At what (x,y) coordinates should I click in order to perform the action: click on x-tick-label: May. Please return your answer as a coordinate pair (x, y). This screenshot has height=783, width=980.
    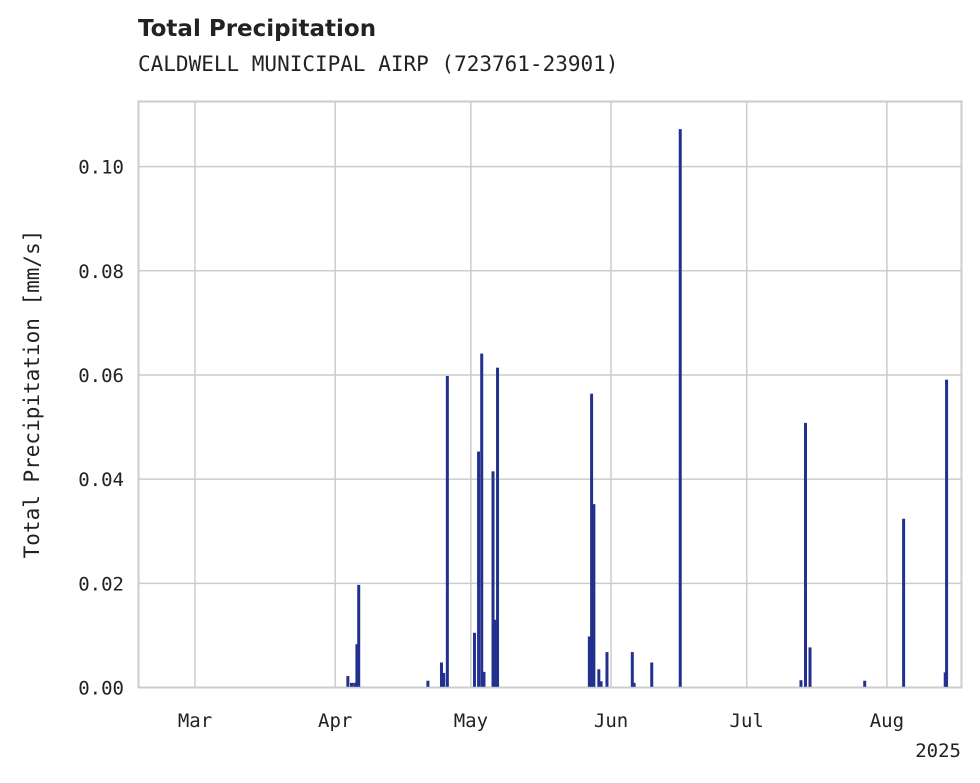
    Looking at the image, I should click on (471, 721).